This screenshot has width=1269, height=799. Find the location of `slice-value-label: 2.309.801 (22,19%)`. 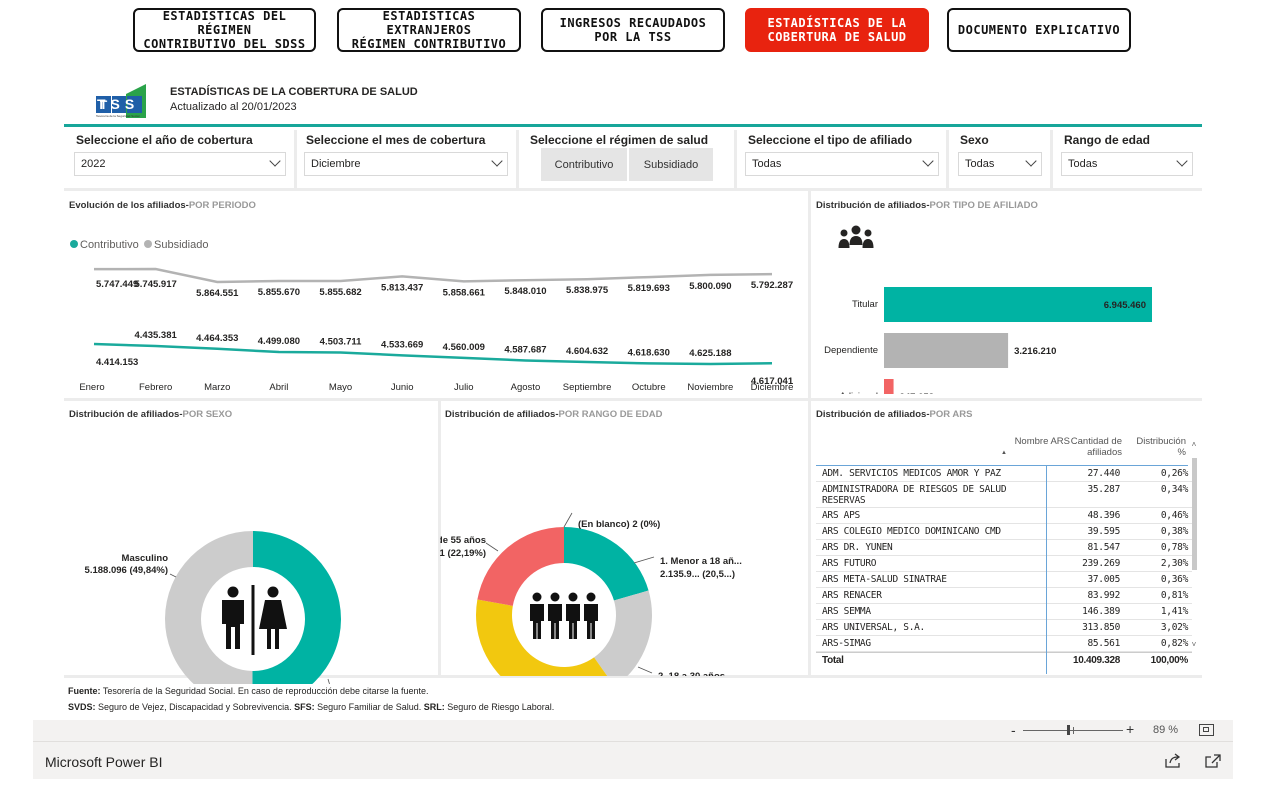

slice-value-label: 2.309.801 (22,19%) is located at coordinates (463, 553).